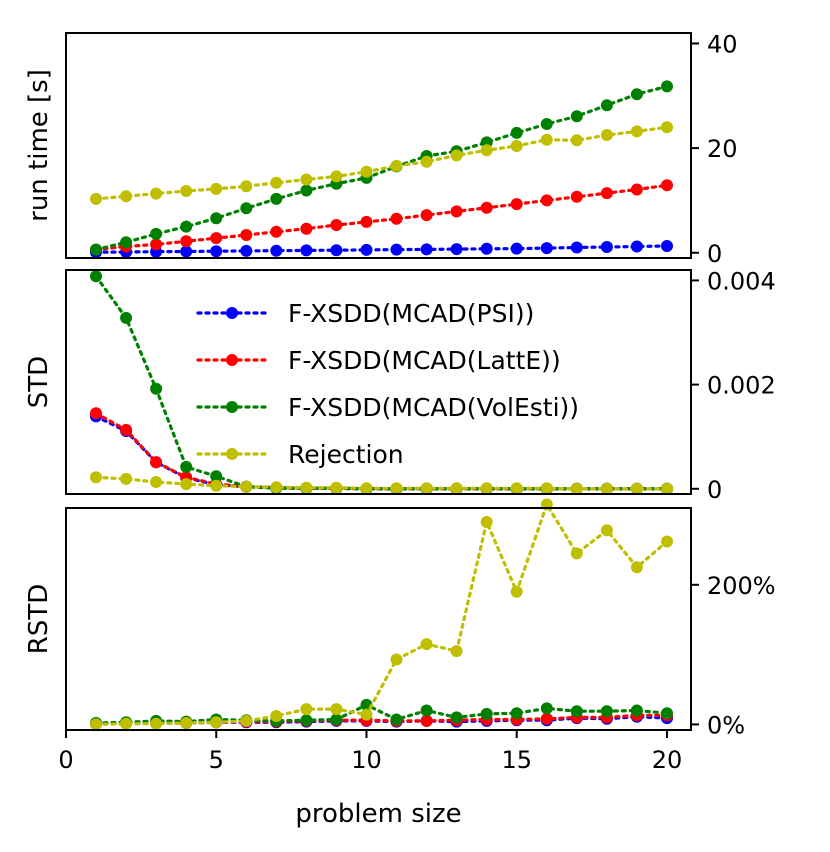  Describe the element at coordinates (424, 360) in the screenshot. I see `legend-label: F-XSDD(MCAD(LattE))` at that location.